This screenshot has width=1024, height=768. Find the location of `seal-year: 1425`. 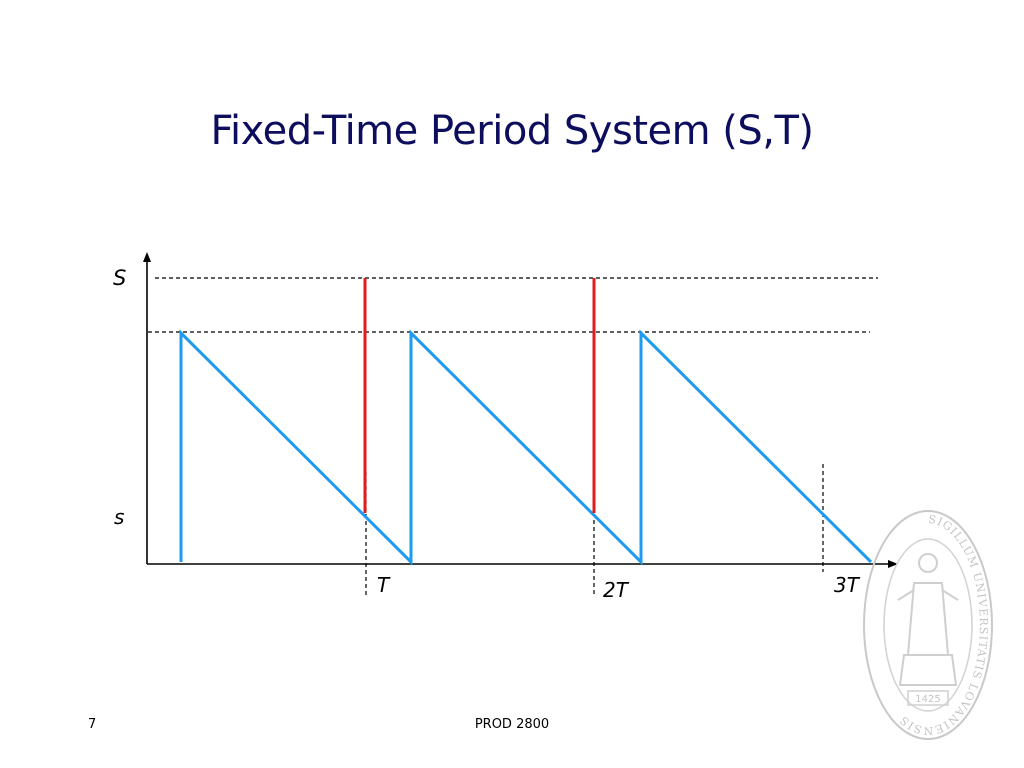

seal-year: 1425 is located at coordinates (927, 699).